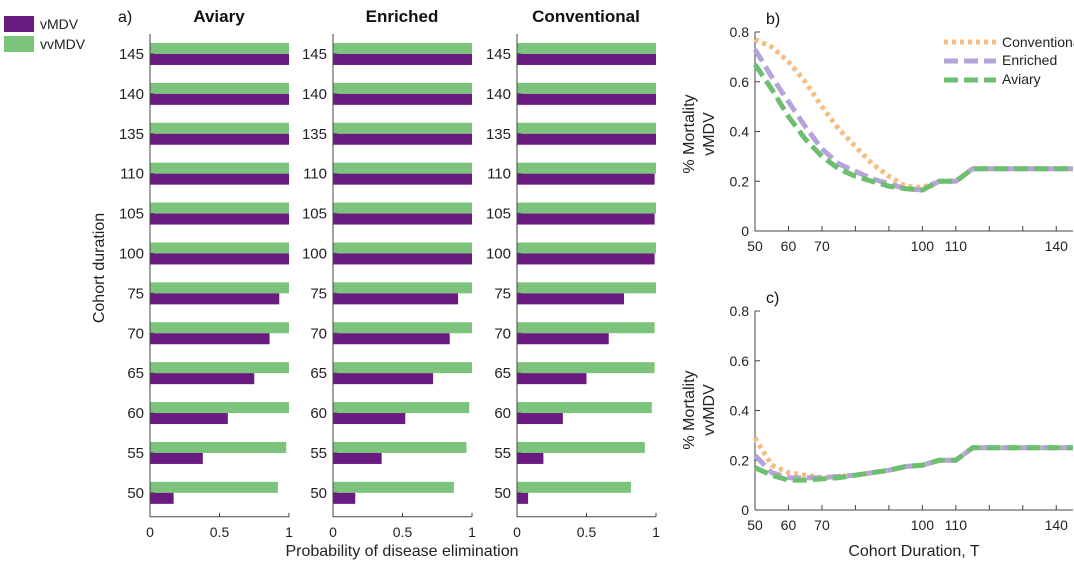 The image size is (1074, 561). I want to click on panel-c-ylabel-line2: vvMDV, so click(709, 410).